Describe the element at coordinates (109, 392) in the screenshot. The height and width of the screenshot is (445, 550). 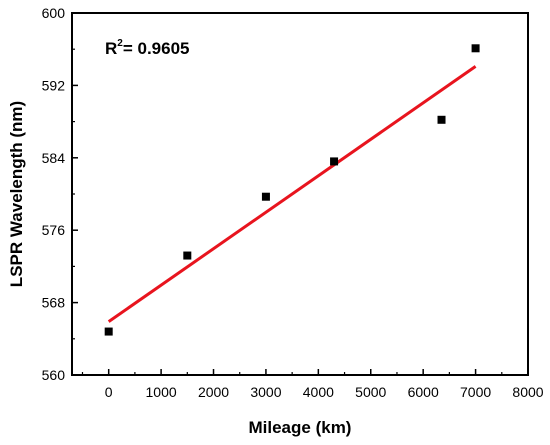
I see `x-tick-label: 0` at that location.